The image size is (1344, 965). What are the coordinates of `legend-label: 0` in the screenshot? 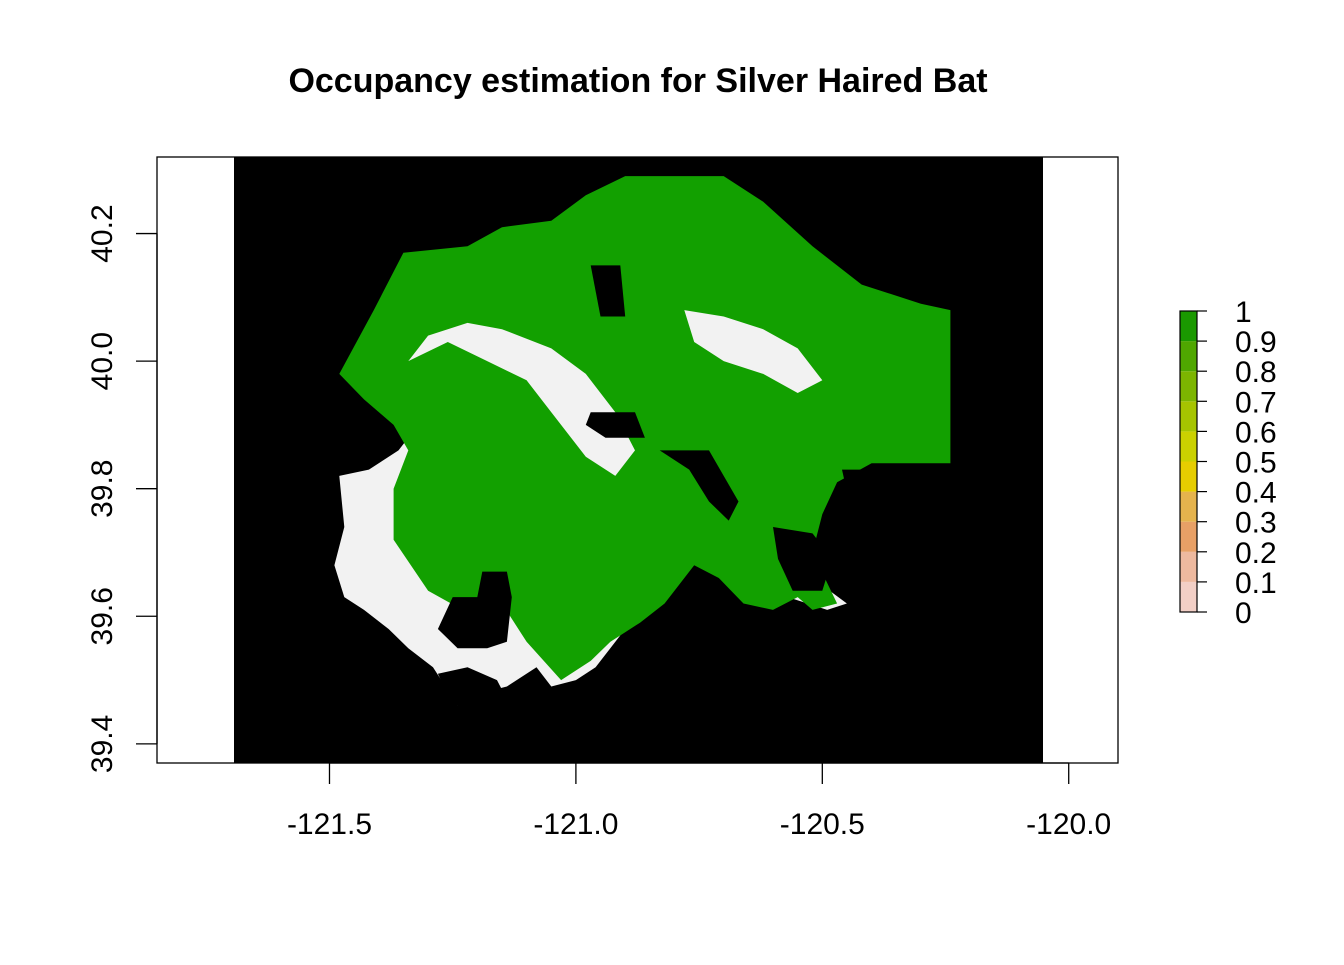 It's located at (1243, 613).